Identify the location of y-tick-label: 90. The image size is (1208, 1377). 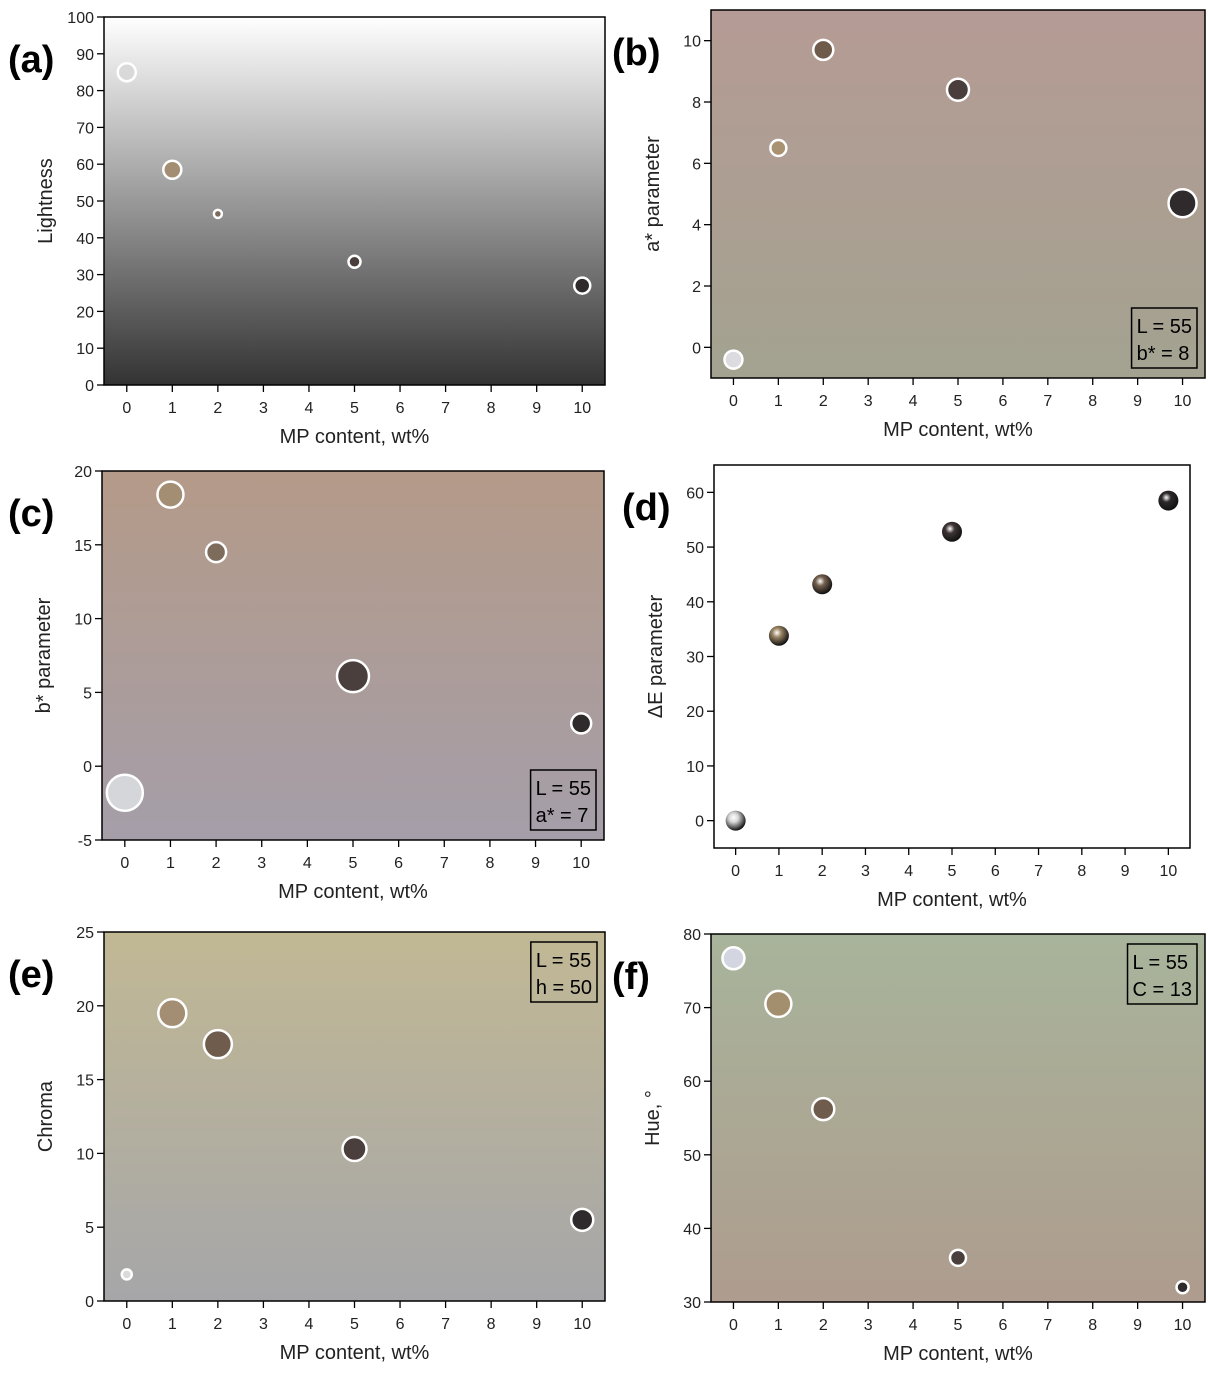
(85, 55).